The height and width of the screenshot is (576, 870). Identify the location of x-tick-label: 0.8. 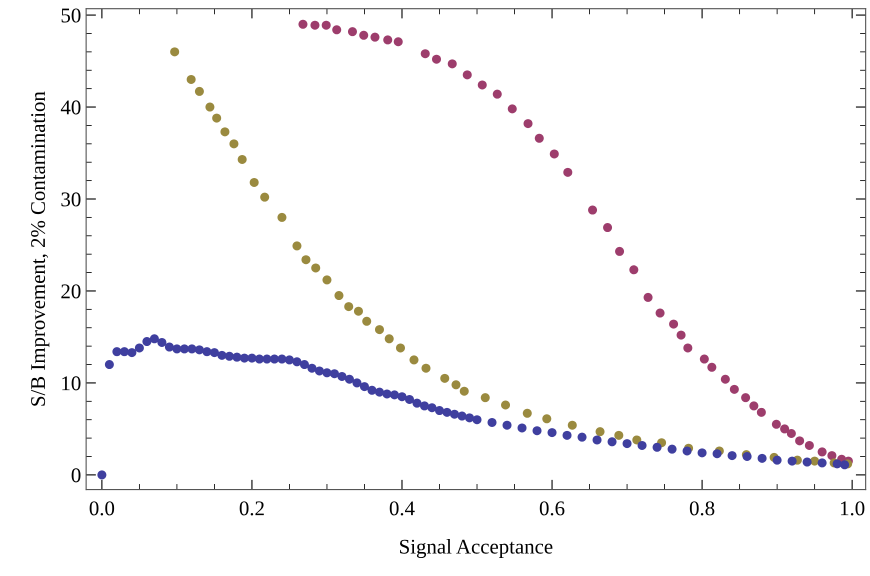
(702, 508).